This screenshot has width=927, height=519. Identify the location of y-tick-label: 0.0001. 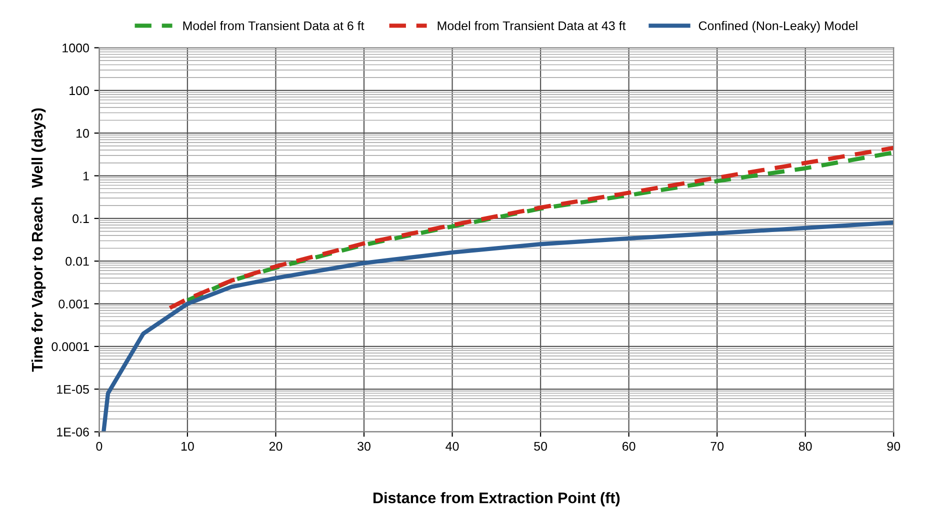
(70, 347).